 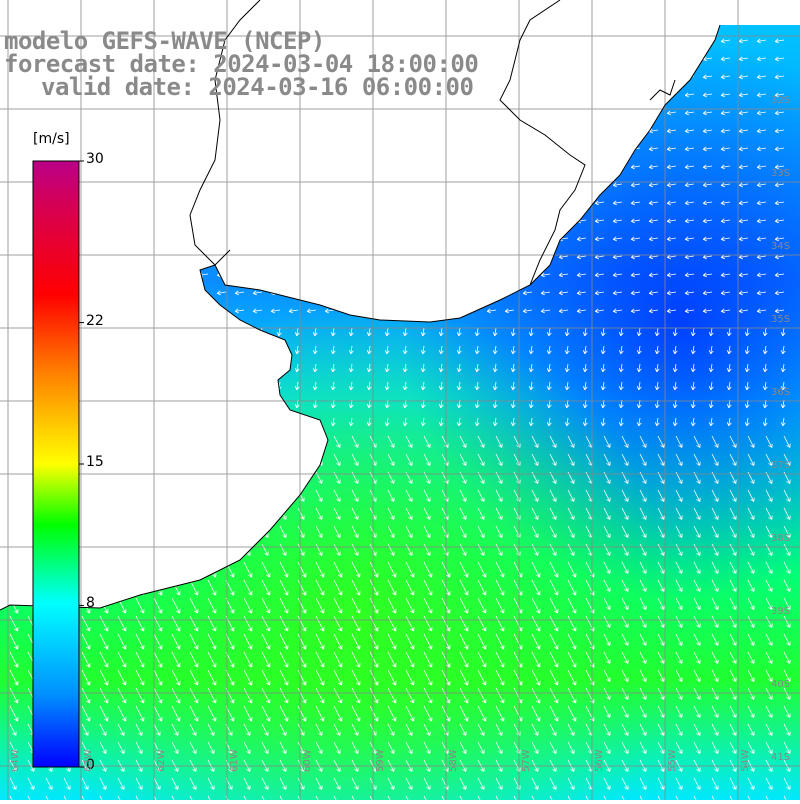 What do you see at coordinates (234, 760) in the screenshot?
I see `lon-label: 61W` at bounding box center [234, 760].